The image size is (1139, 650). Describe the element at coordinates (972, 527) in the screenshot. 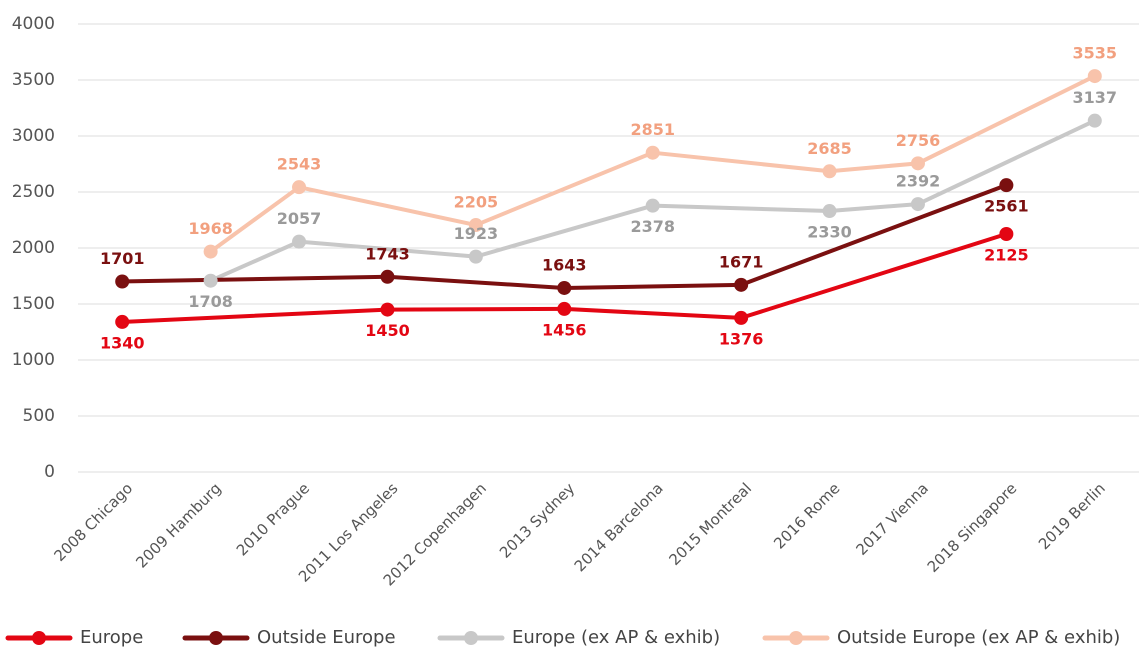

I see `x-tick-label: 2018 Singapore` at that location.